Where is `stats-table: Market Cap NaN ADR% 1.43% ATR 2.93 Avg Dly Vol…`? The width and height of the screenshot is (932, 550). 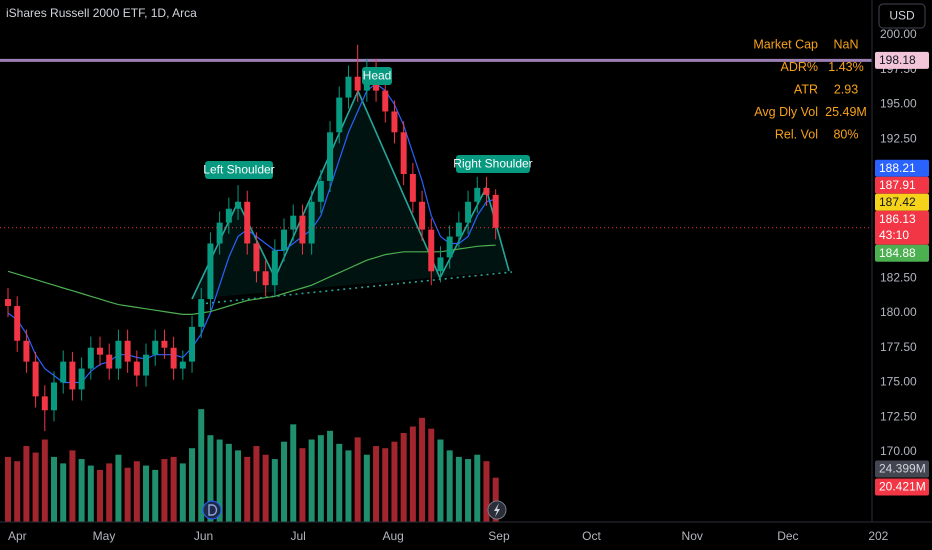
stats-table: Market Cap NaN ADR% 1.43% ATR 2.93 Avg Dly Vol… is located at coordinates (809, 89).